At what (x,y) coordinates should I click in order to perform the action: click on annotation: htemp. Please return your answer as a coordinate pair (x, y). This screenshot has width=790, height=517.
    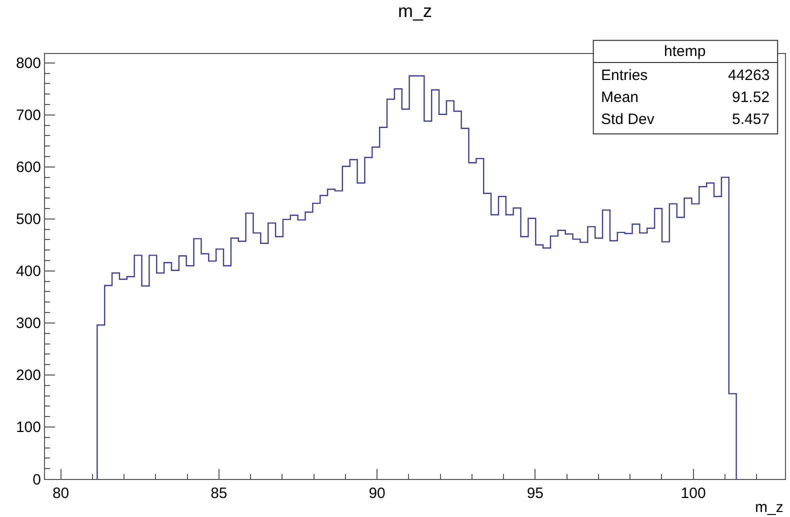
    Looking at the image, I should click on (685, 51).